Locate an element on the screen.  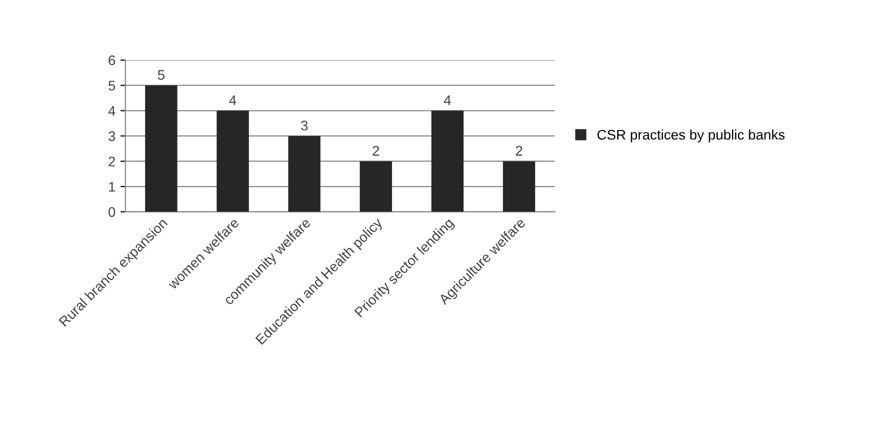
y-tick-label: 6 is located at coordinates (112, 60).